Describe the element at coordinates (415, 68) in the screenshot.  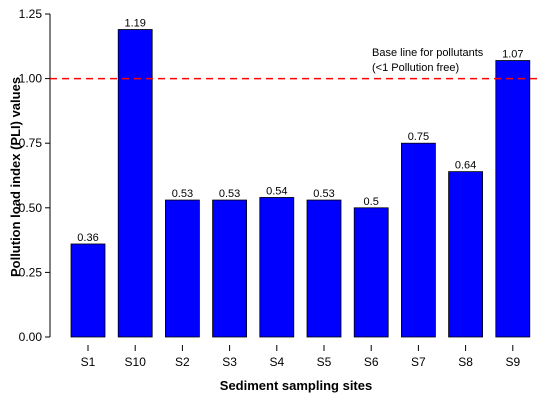
I see `reference-line-note: (<1 Pollution free)` at that location.